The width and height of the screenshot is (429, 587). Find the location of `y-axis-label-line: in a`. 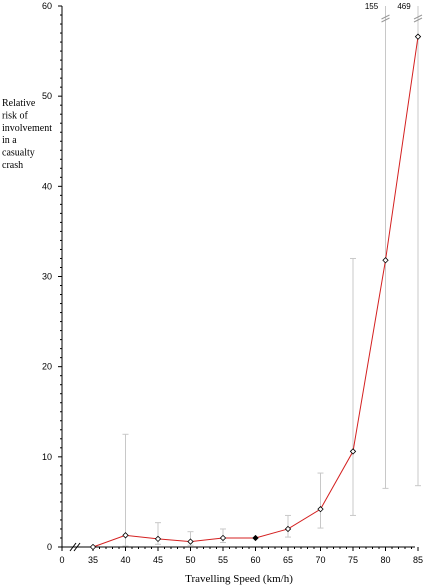

y-axis-label-line: in a is located at coordinates (9, 140).